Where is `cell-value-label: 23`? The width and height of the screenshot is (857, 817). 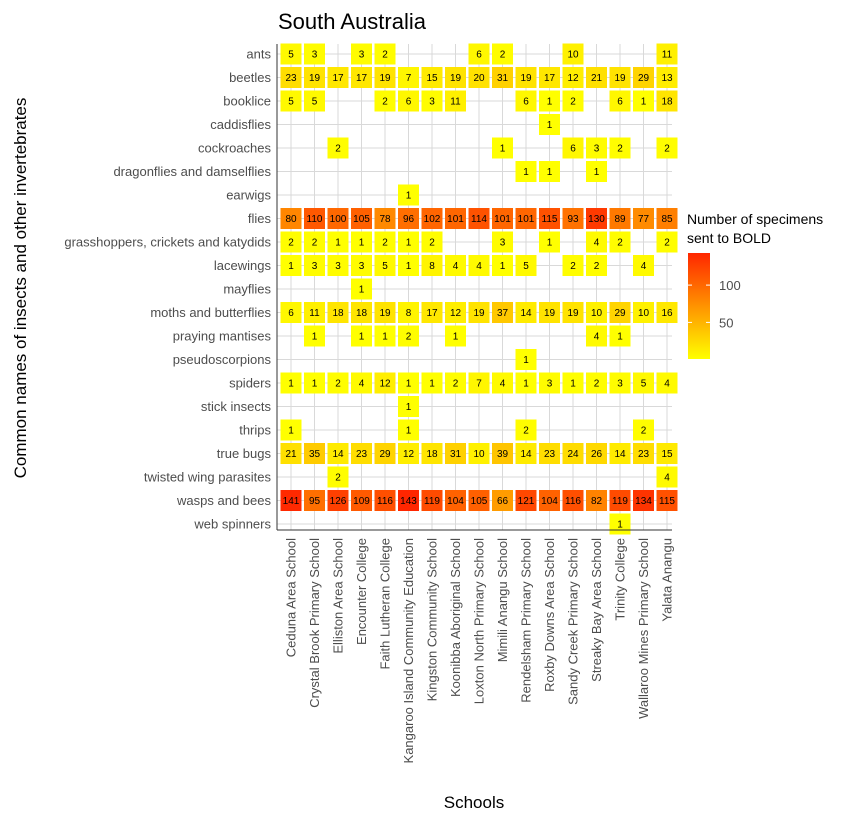 cell-value-label: 23 is located at coordinates (550, 454).